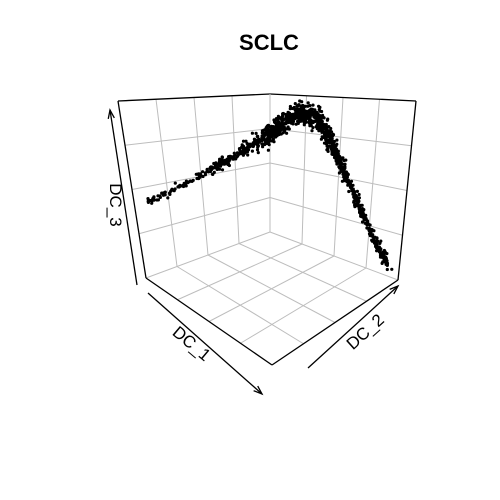 This screenshot has width=500, height=500. What do you see at coordinates (111, 113) in the screenshot?
I see `axis-z-arrow` at bounding box center [111, 113].